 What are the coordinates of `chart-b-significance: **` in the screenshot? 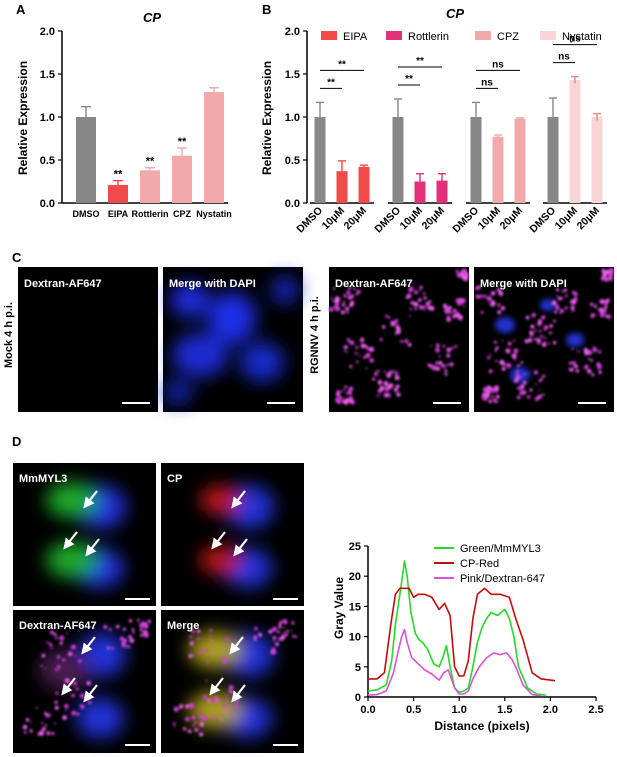 It's located at (409, 79).